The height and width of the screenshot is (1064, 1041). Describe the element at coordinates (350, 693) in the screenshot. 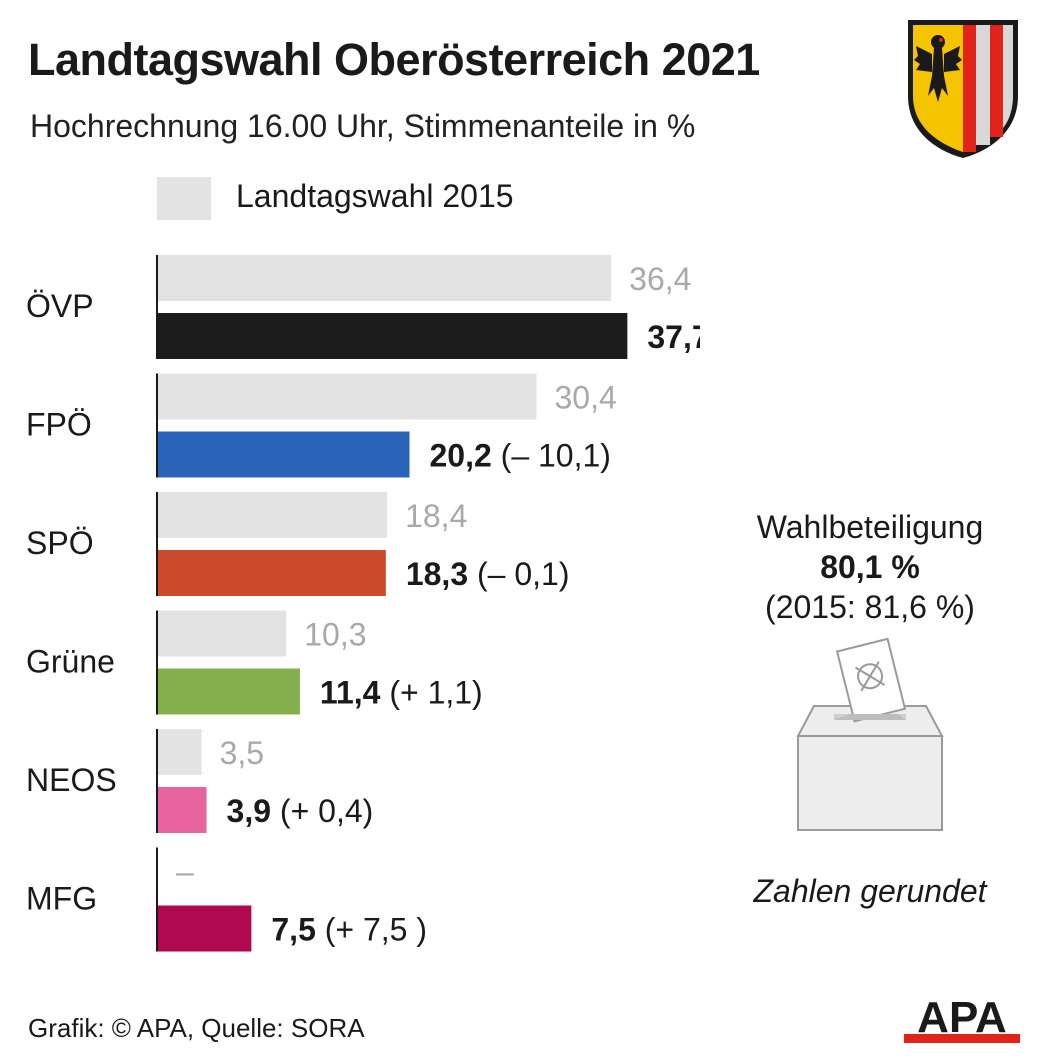

I see `bar-2021-value: 11,4` at that location.